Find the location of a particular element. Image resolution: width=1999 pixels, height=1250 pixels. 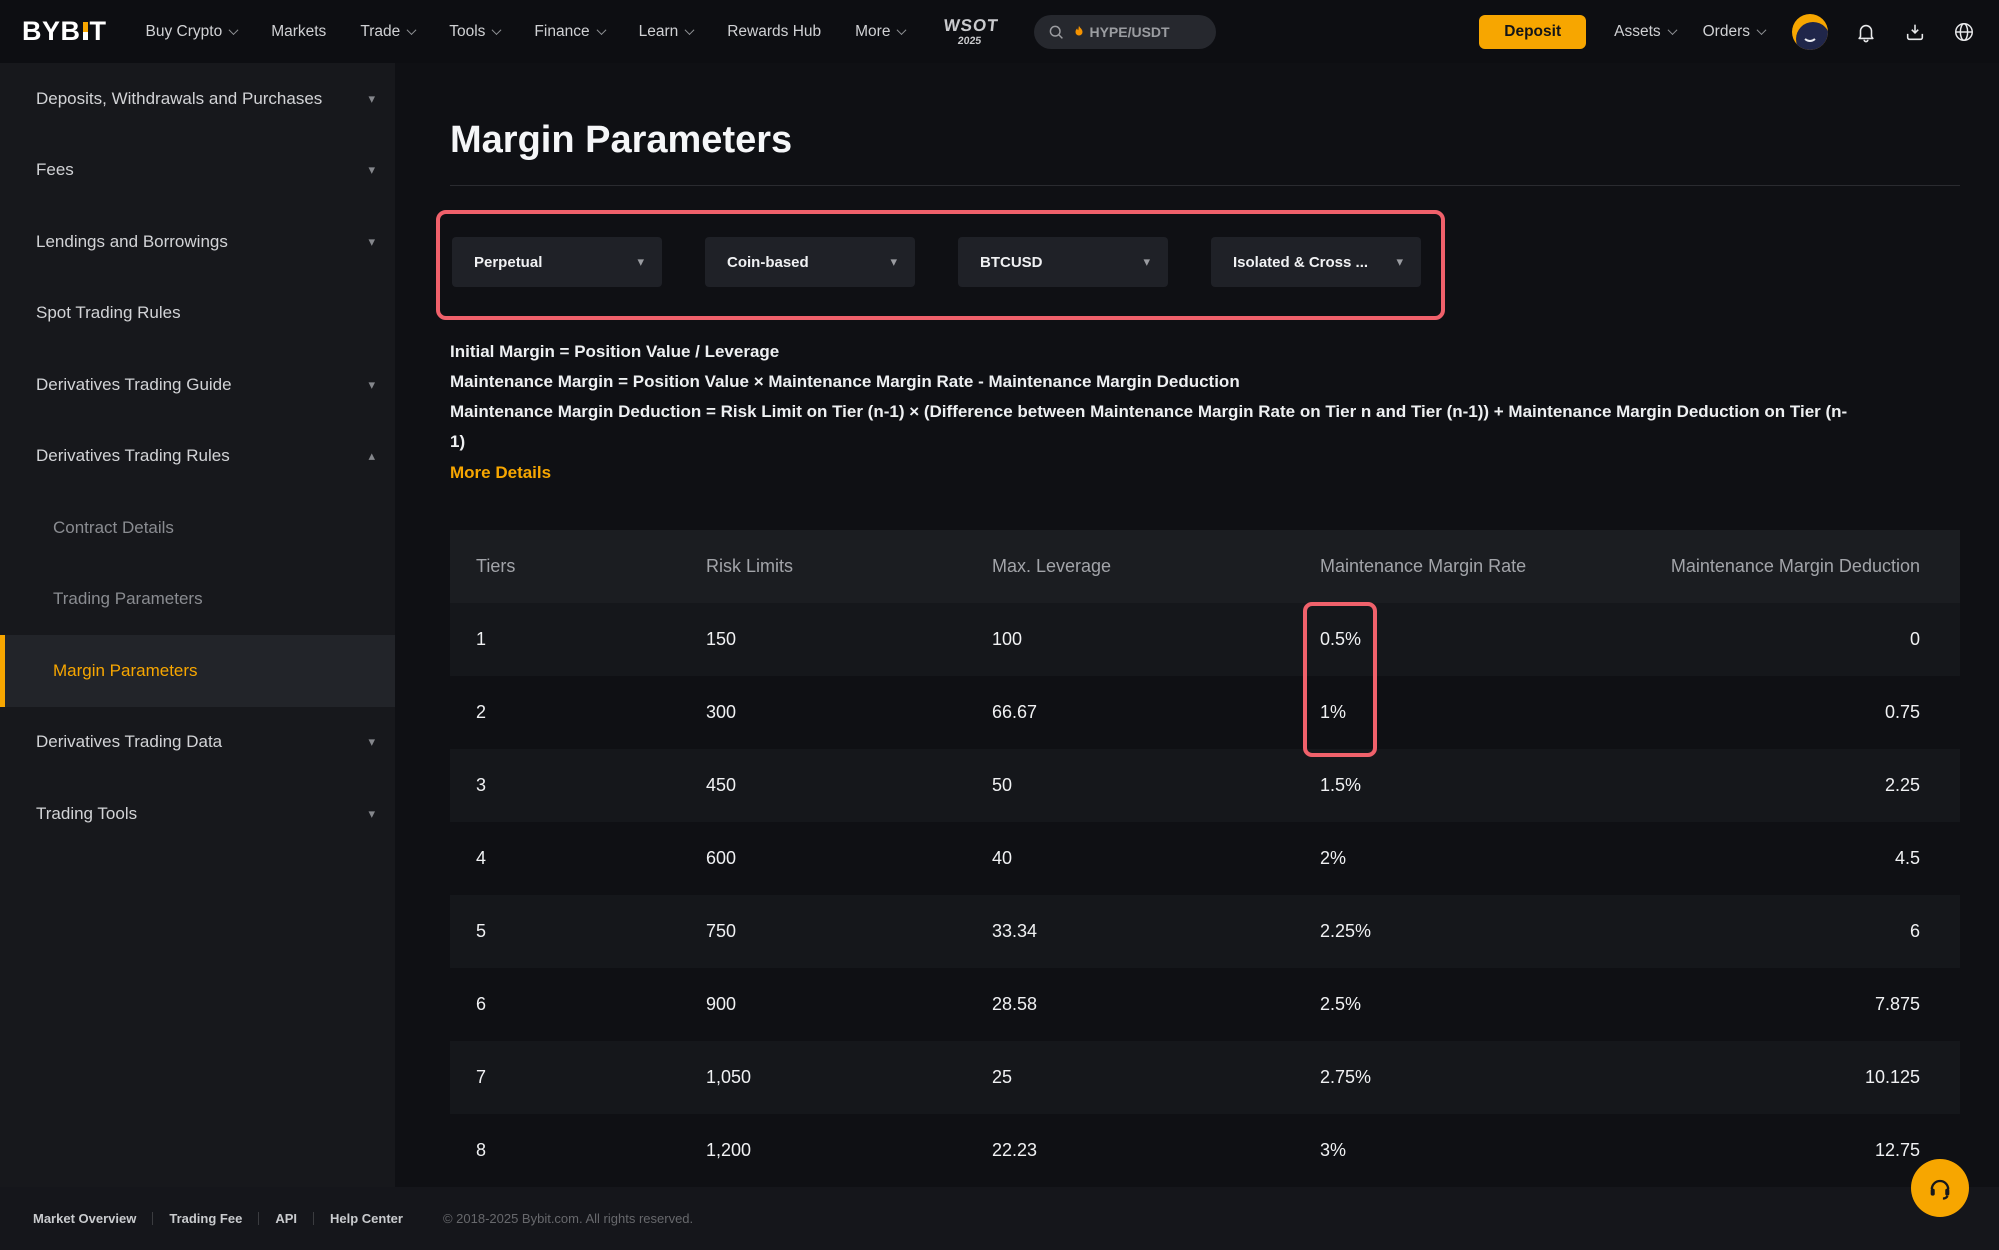

page-title: Margin Parameters is located at coordinates (621, 140).